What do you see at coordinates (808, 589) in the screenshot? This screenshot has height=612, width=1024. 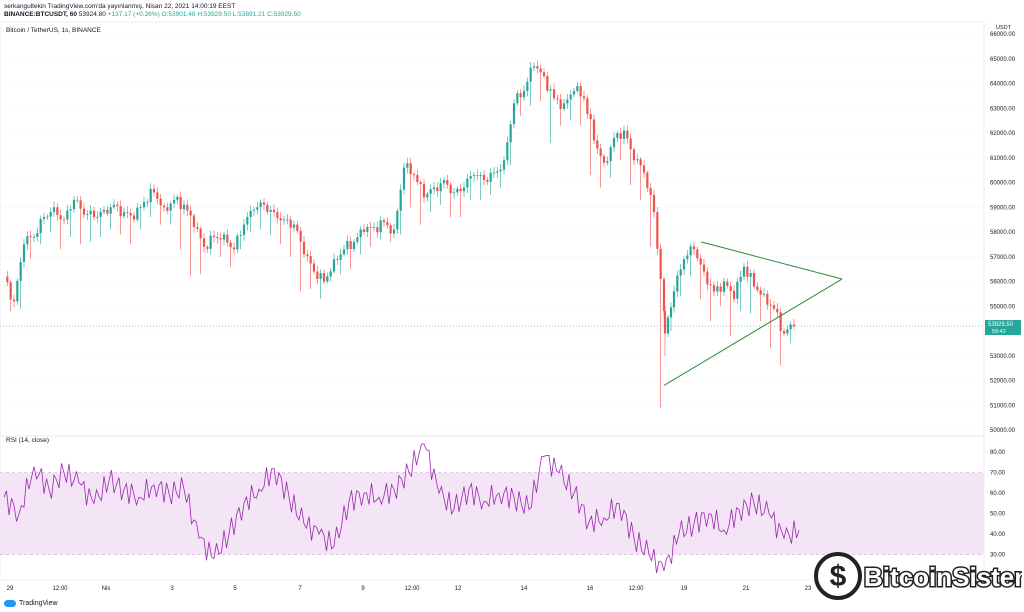 I see `time-tick-label: 23` at bounding box center [808, 589].